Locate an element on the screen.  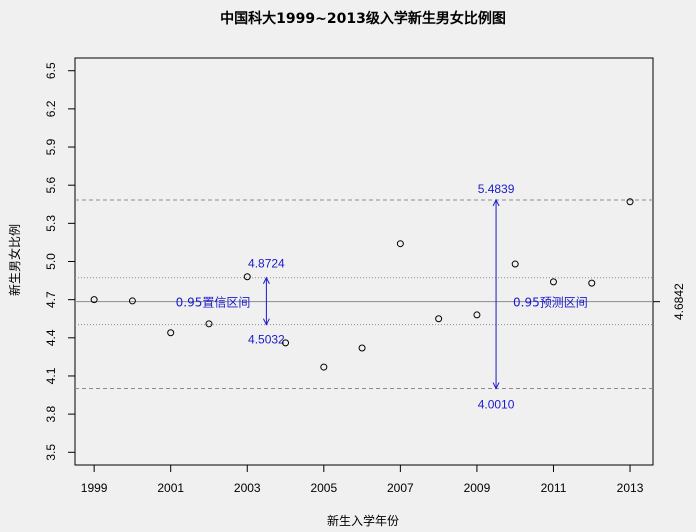
x-tick-label-2005: 2005 is located at coordinates (323, 488).